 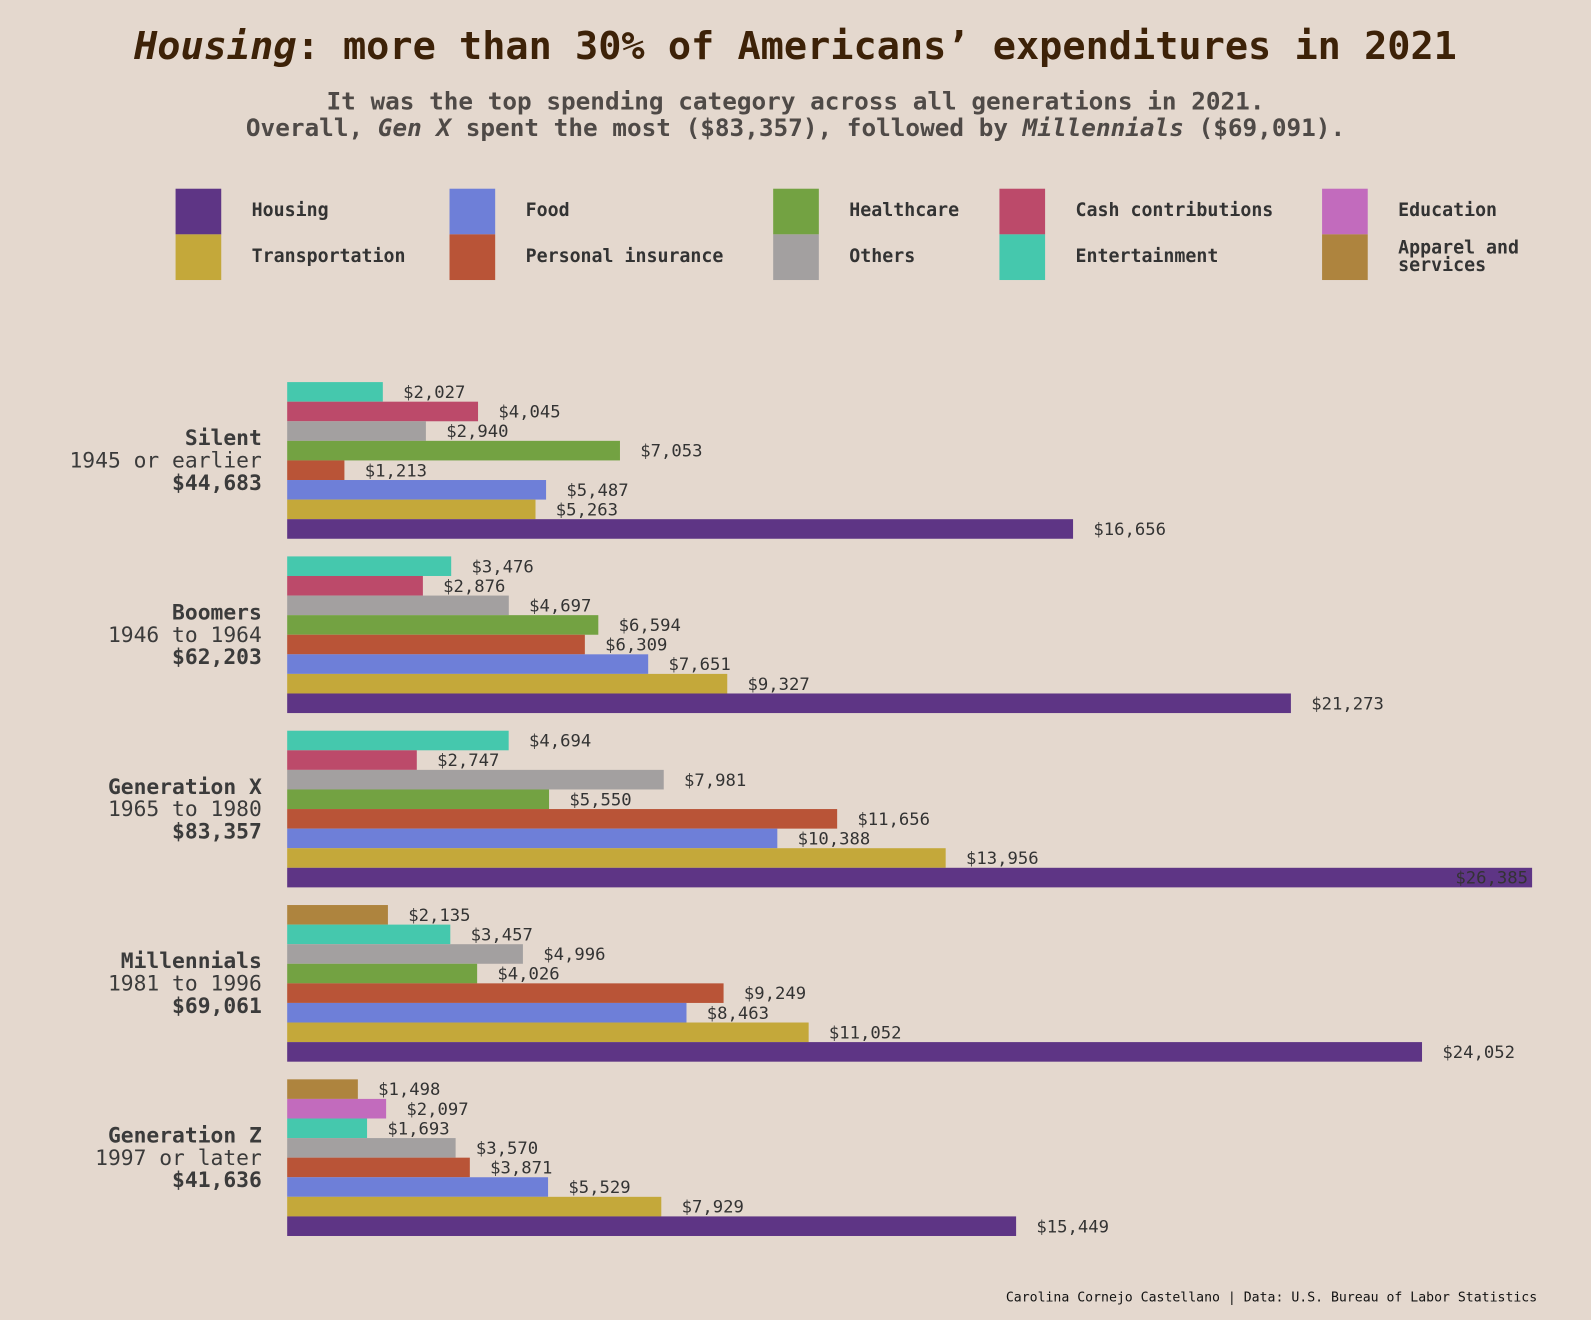 What do you see at coordinates (418, 799) in the screenshot?
I see `bar-generation-x-healthcare` at bounding box center [418, 799].